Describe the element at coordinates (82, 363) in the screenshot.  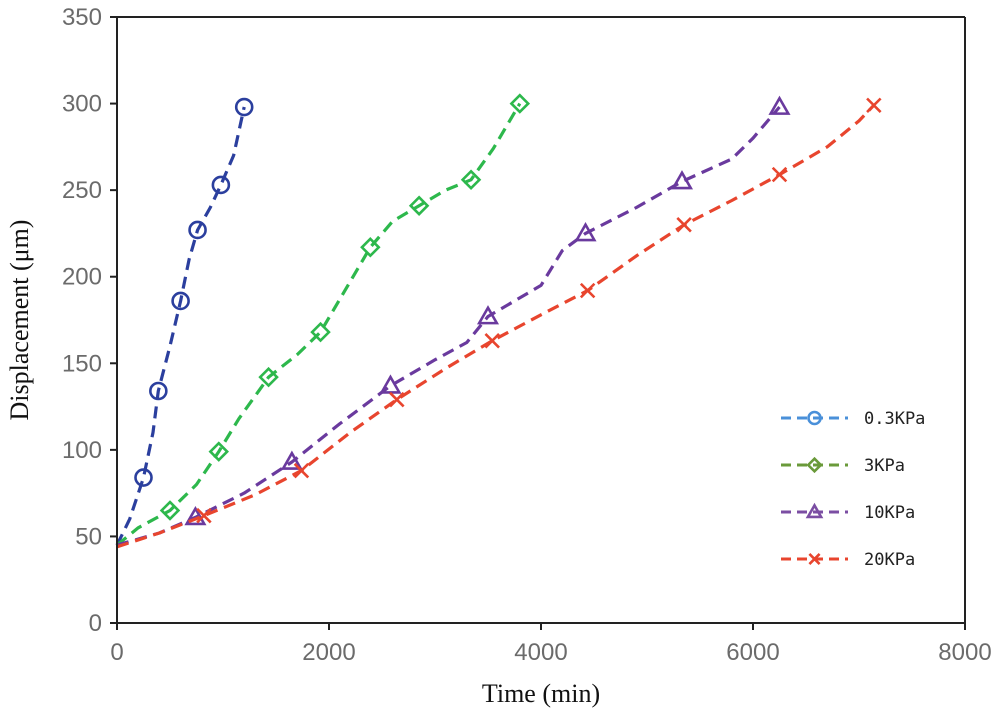
I see `y-tick-label: 150` at that location.